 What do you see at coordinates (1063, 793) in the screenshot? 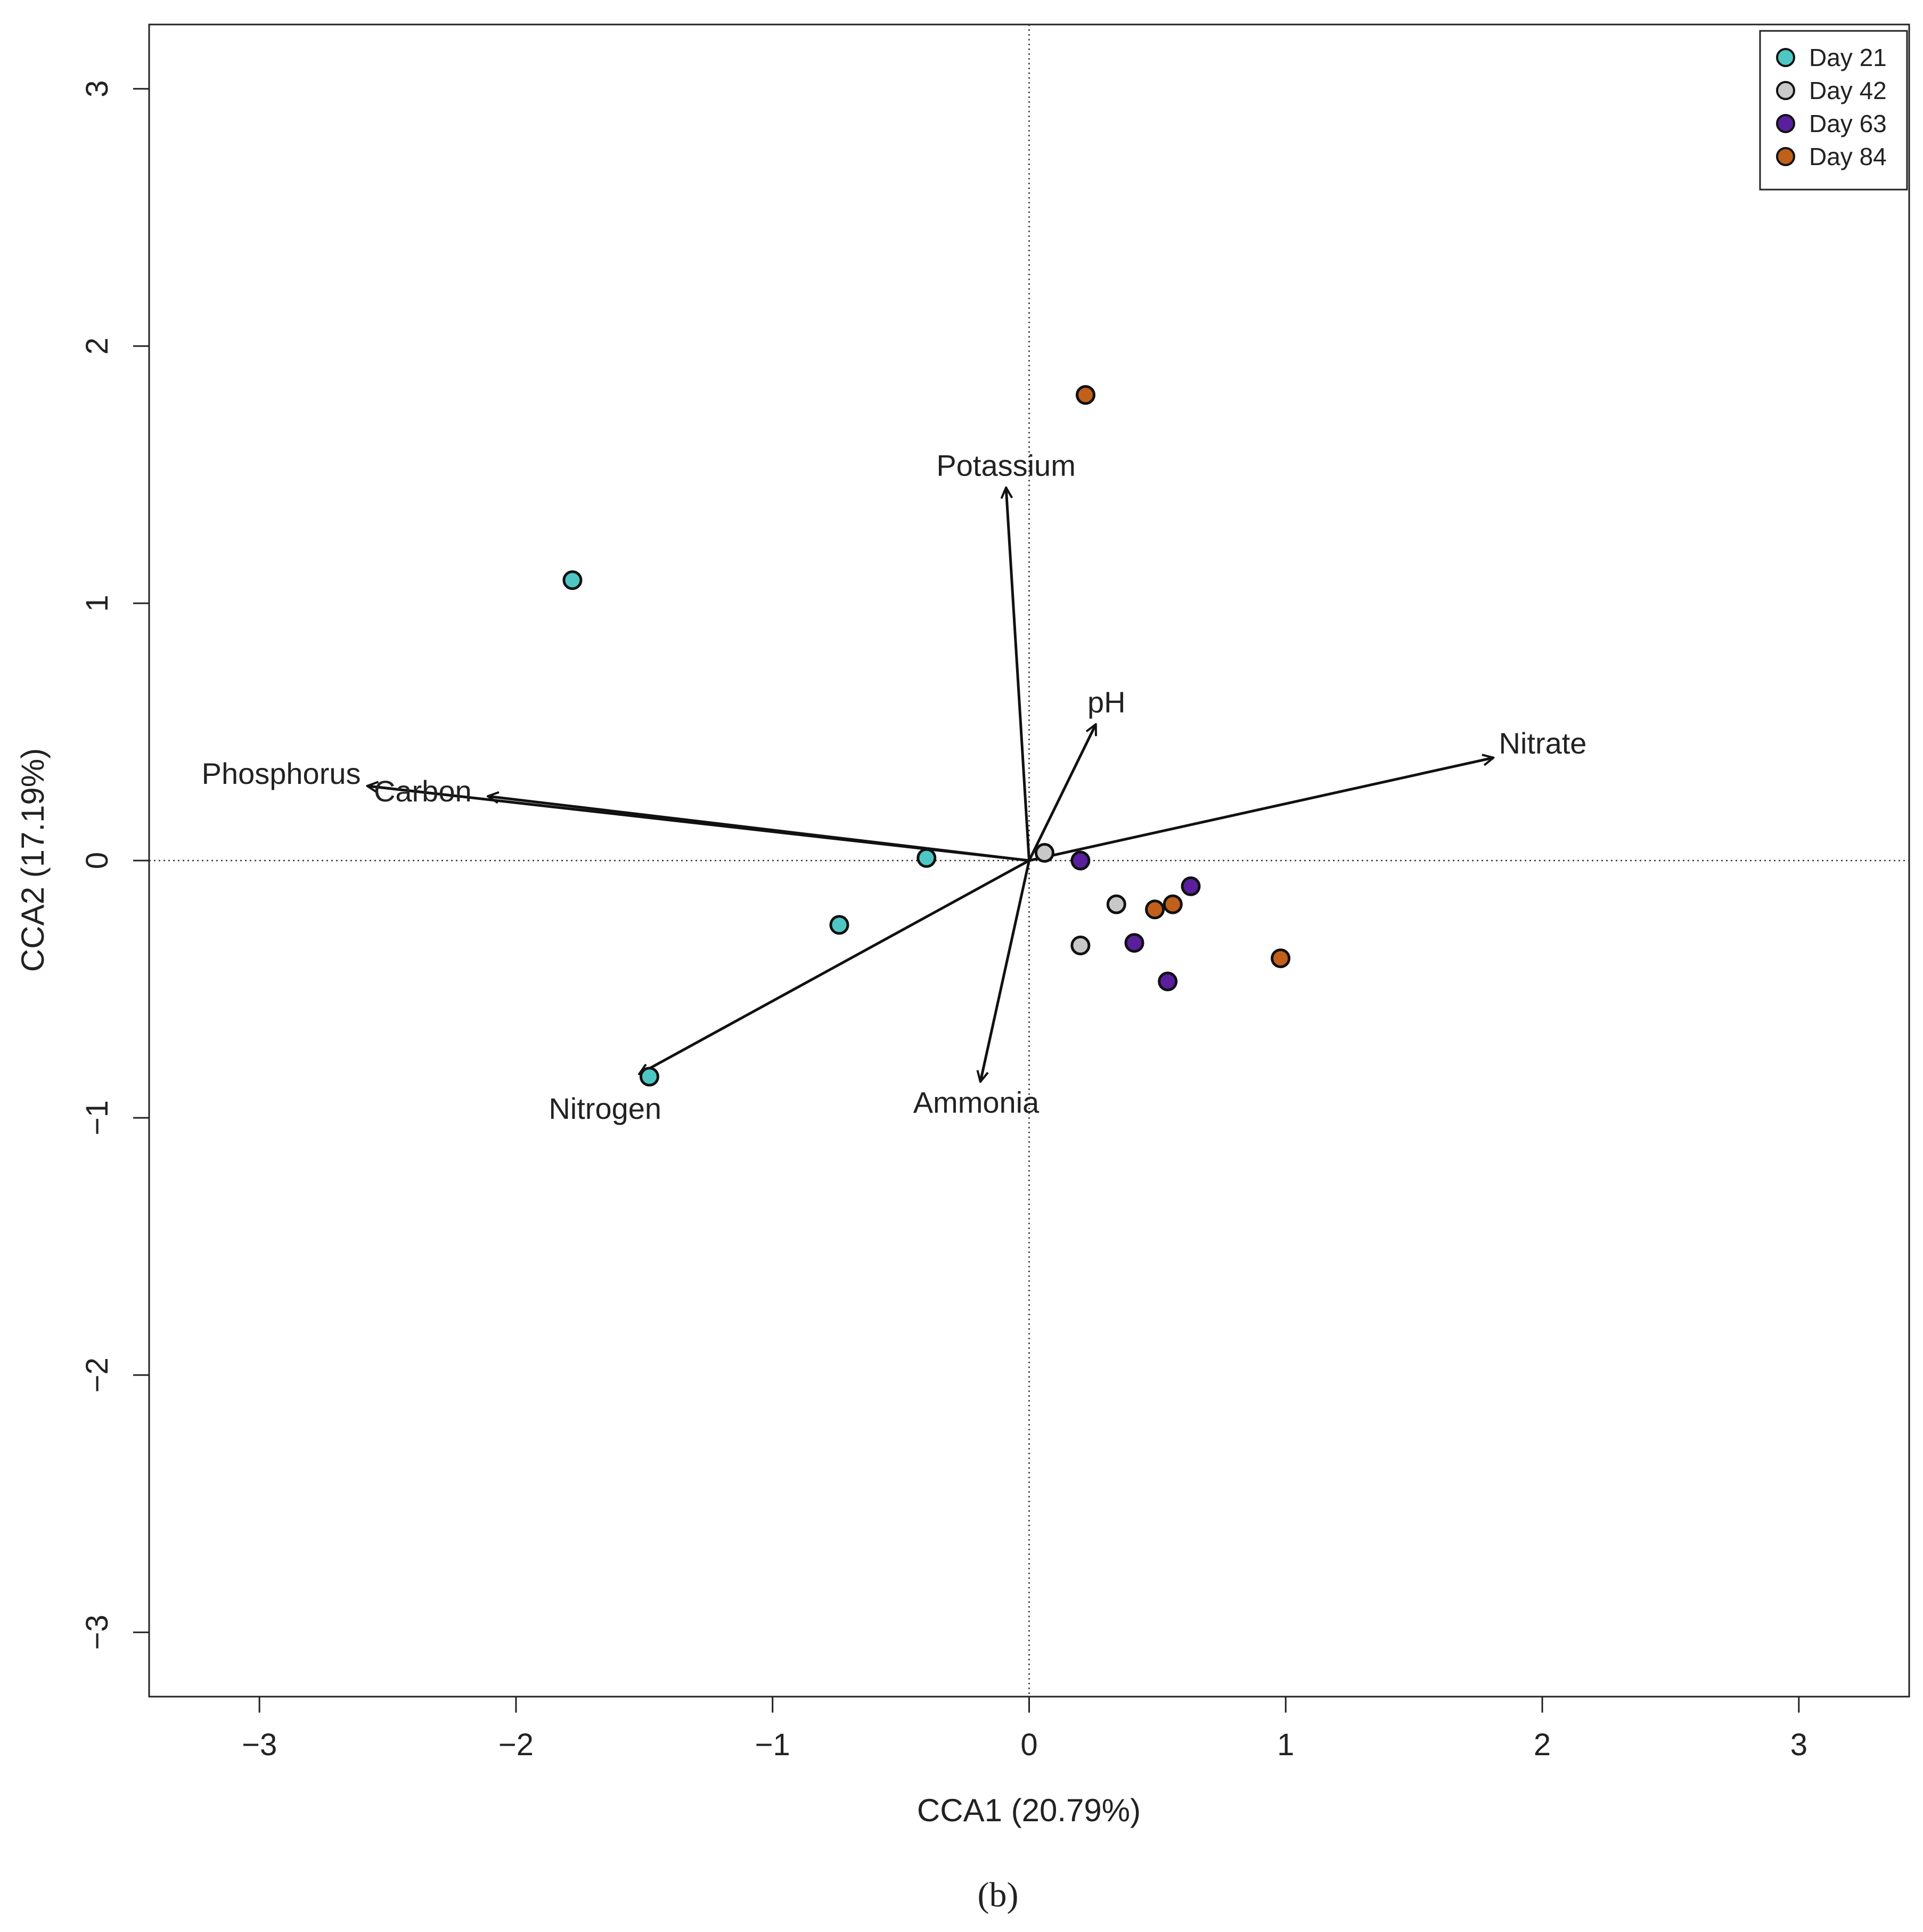
I see `vector-arrow-ph` at bounding box center [1063, 793].